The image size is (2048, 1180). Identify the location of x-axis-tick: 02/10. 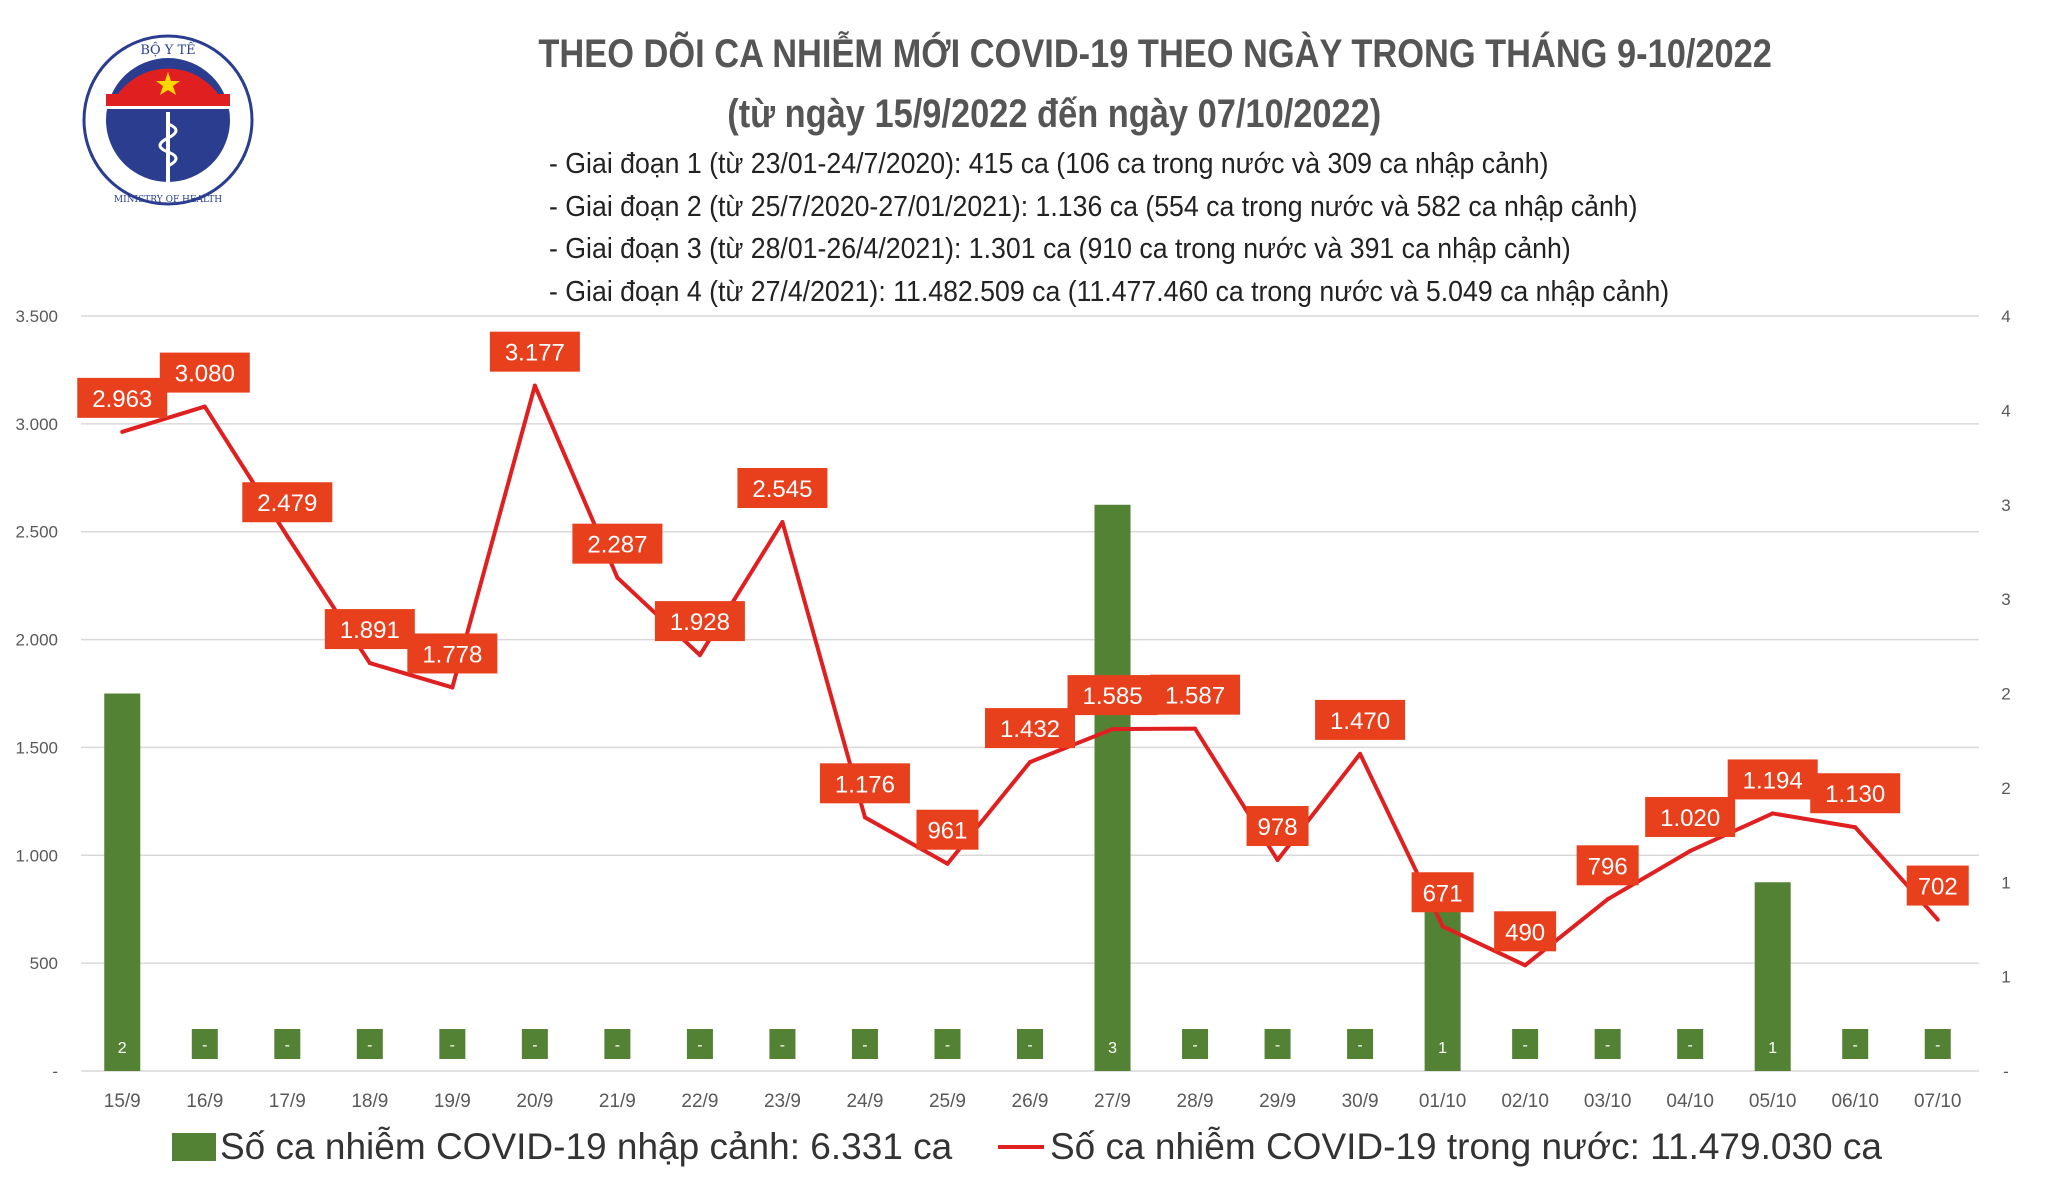
(1525, 1101).